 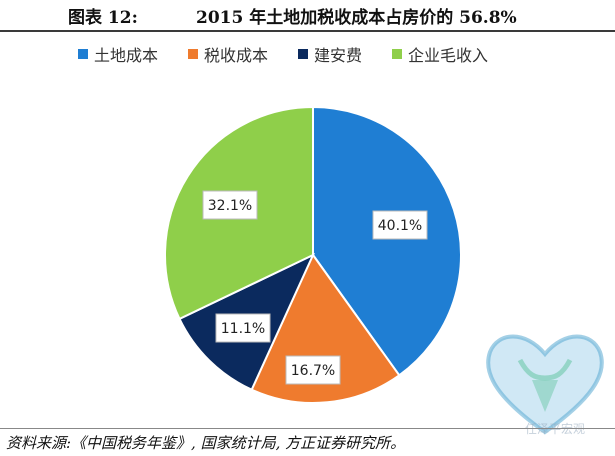 I want to click on data-label-0: 40.1%, so click(x=400, y=226).